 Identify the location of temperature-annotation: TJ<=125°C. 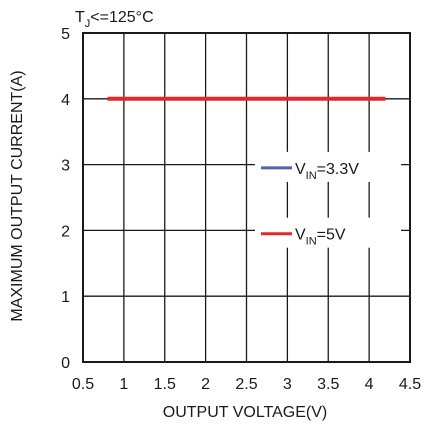
(114, 19).